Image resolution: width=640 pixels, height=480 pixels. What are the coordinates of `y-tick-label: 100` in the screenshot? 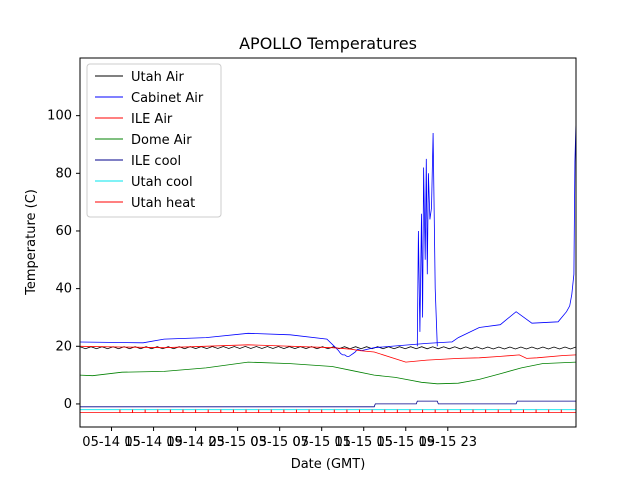 It's located at (59, 116).